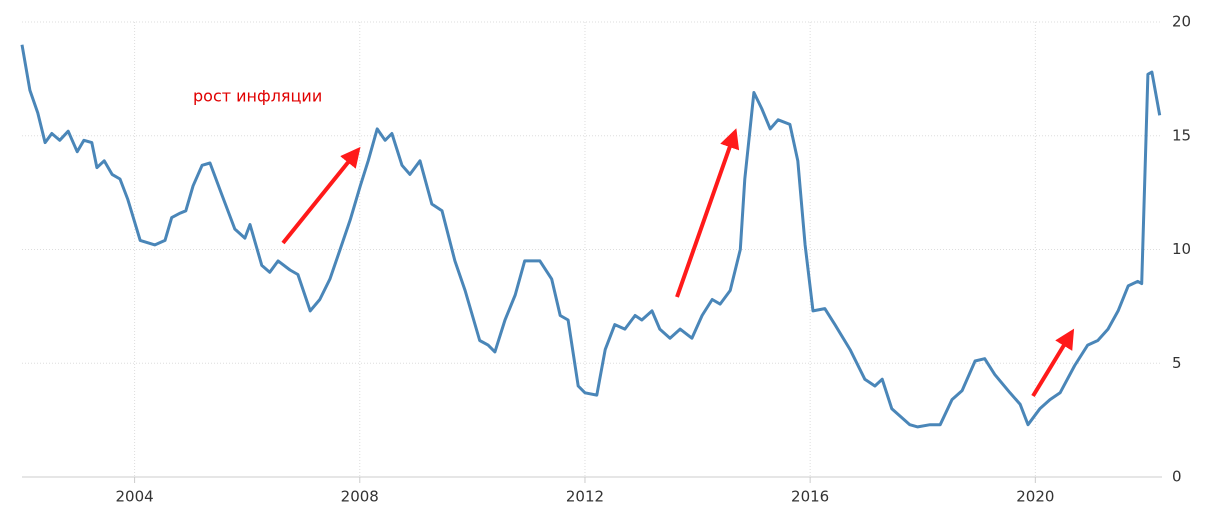 This screenshot has height=532, width=1211. I want to click on y-tick-label: 20, so click(1181, 22).